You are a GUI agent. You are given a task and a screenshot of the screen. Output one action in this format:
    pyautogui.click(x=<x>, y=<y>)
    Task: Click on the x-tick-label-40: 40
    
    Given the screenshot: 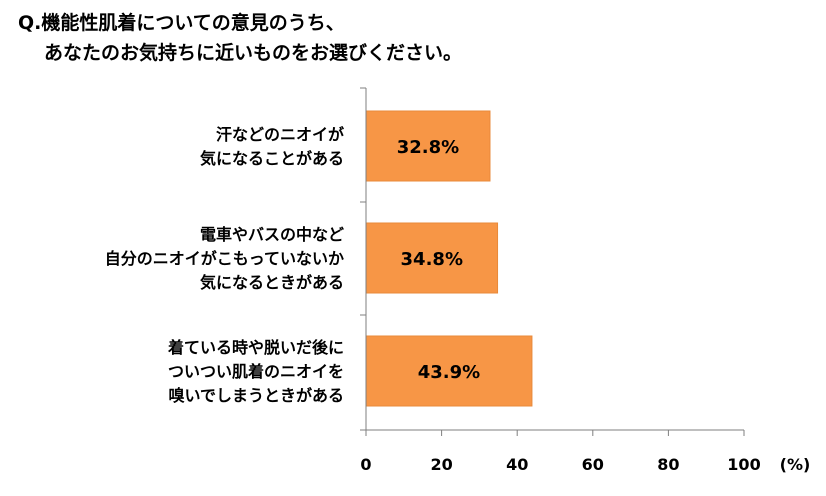 What is the action you would take?
    pyautogui.click(x=517, y=464)
    